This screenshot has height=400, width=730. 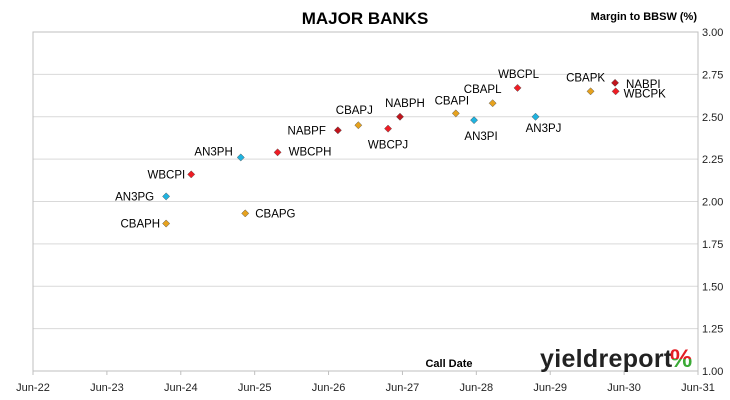 I want to click on x-tick-label: Jun-30, so click(x=624, y=388).